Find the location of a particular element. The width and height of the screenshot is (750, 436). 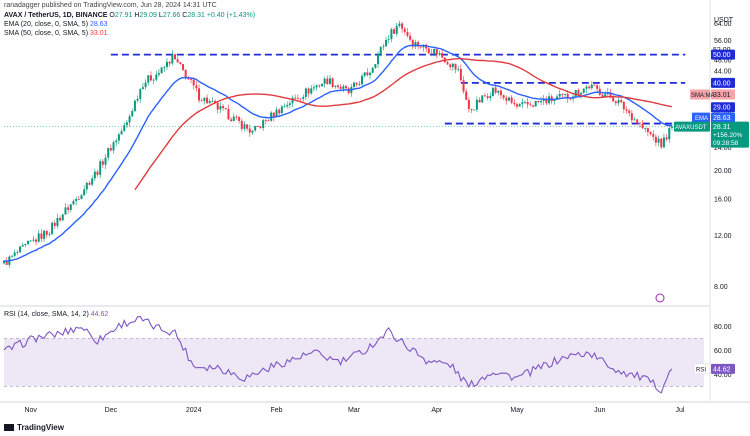

current-price-tag is located at coordinates (730, 134).